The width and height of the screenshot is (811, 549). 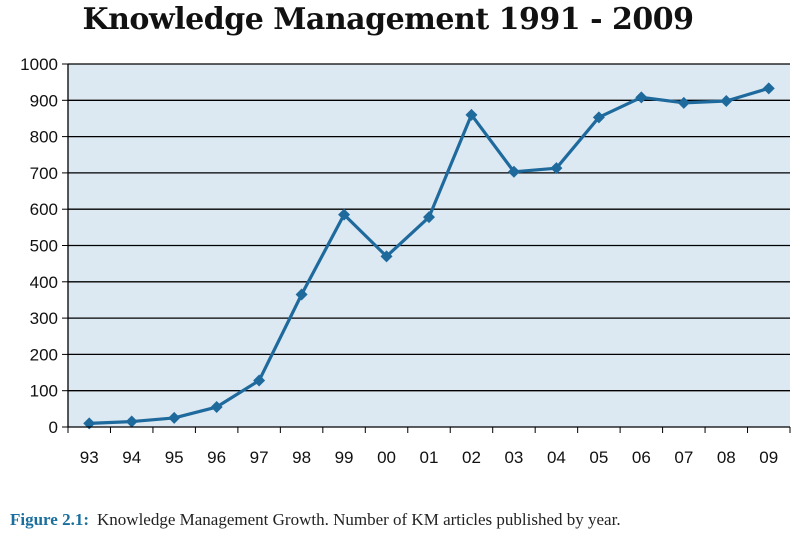 What do you see at coordinates (50, 519) in the screenshot?
I see `caption-label: Figure 2.1:` at bounding box center [50, 519].